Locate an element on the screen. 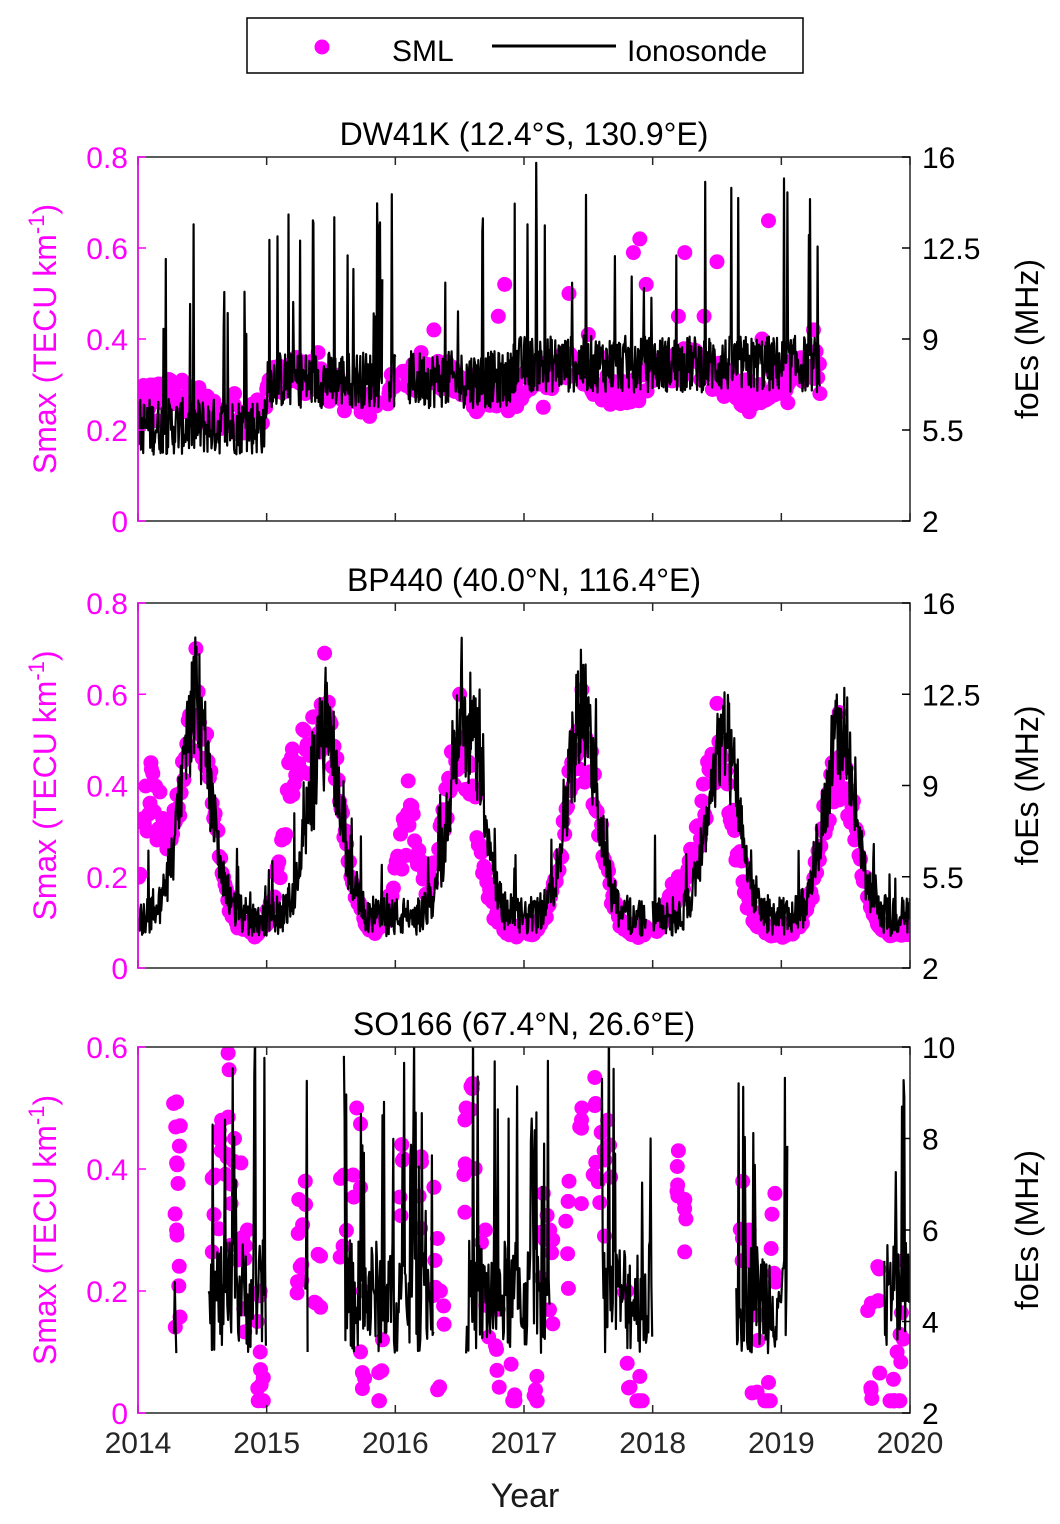 This screenshot has width=1060, height=1524. y-right-ticks: 2 4 6 8 10 is located at coordinates (928, 1231).